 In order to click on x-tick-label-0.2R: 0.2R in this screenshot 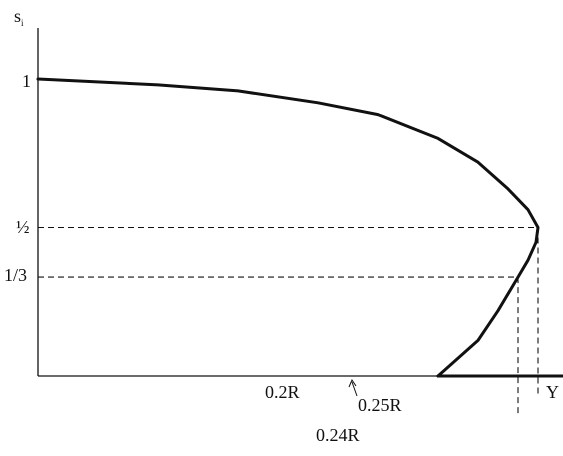, I will do `click(282, 392)`.